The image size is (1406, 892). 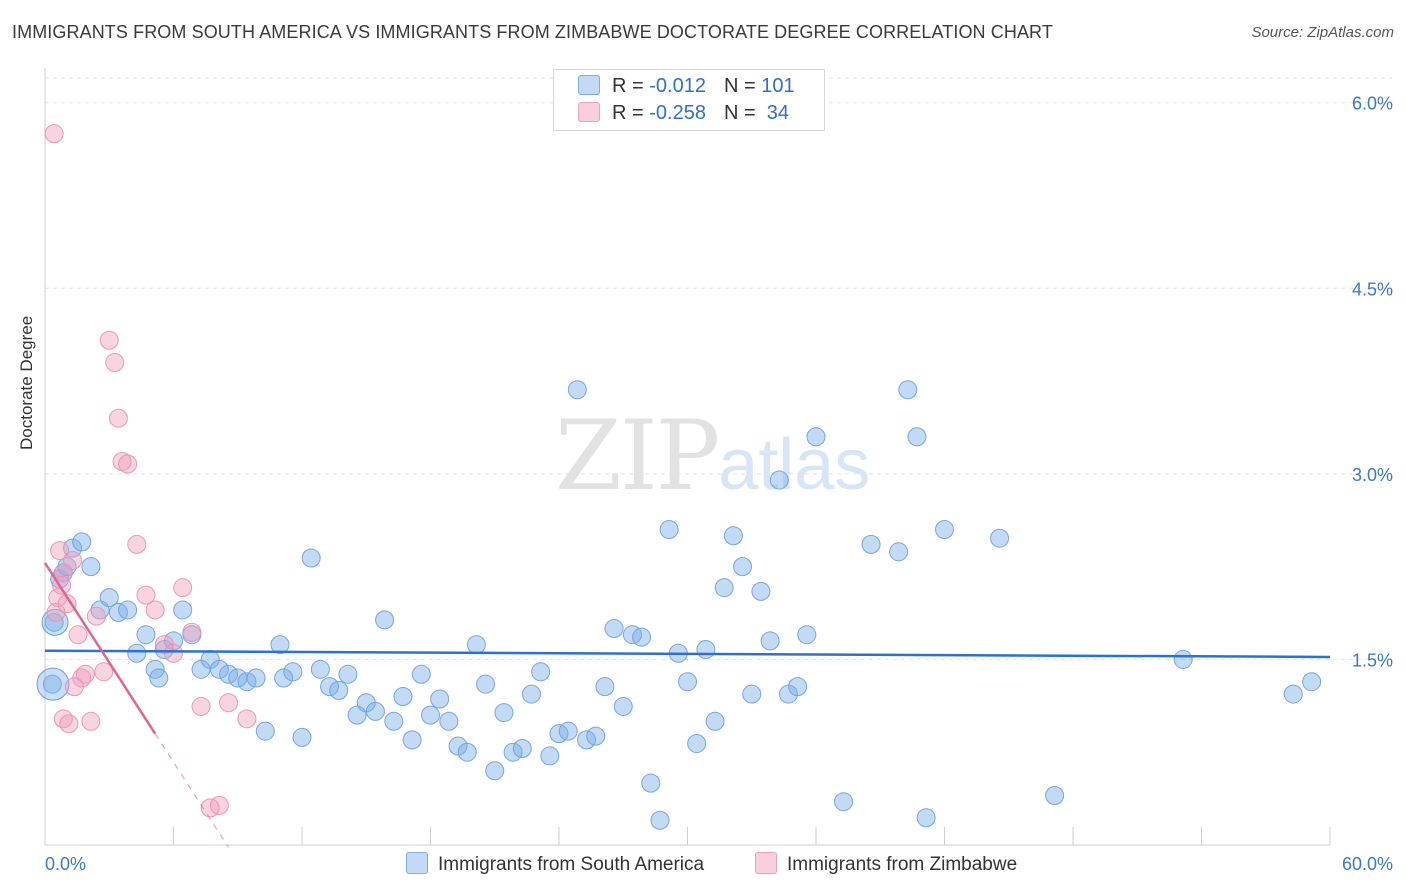 What do you see at coordinates (65, 864) in the screenshot?
I see `x-tick-label-min: 0.0%` at bounding box center [65, 864].